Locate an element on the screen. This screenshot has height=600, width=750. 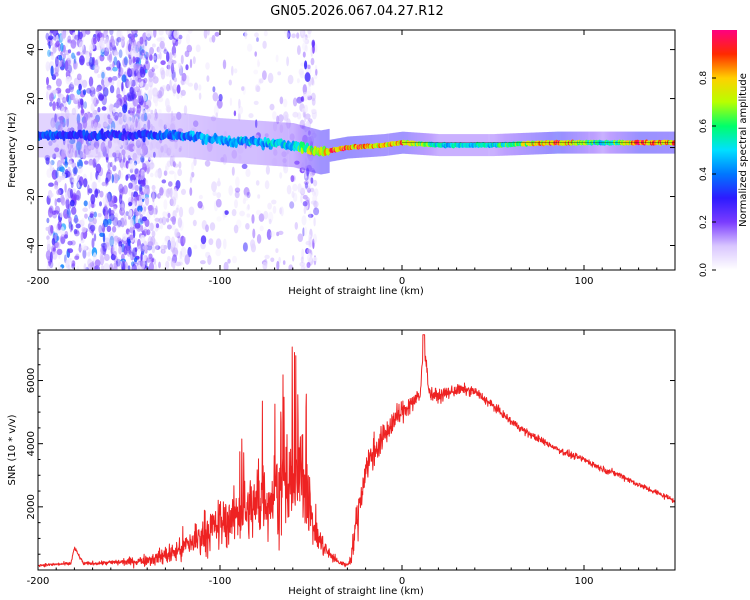
snr-ylabel: SNR (10 * v/v) is located at coordinates (12, 449).